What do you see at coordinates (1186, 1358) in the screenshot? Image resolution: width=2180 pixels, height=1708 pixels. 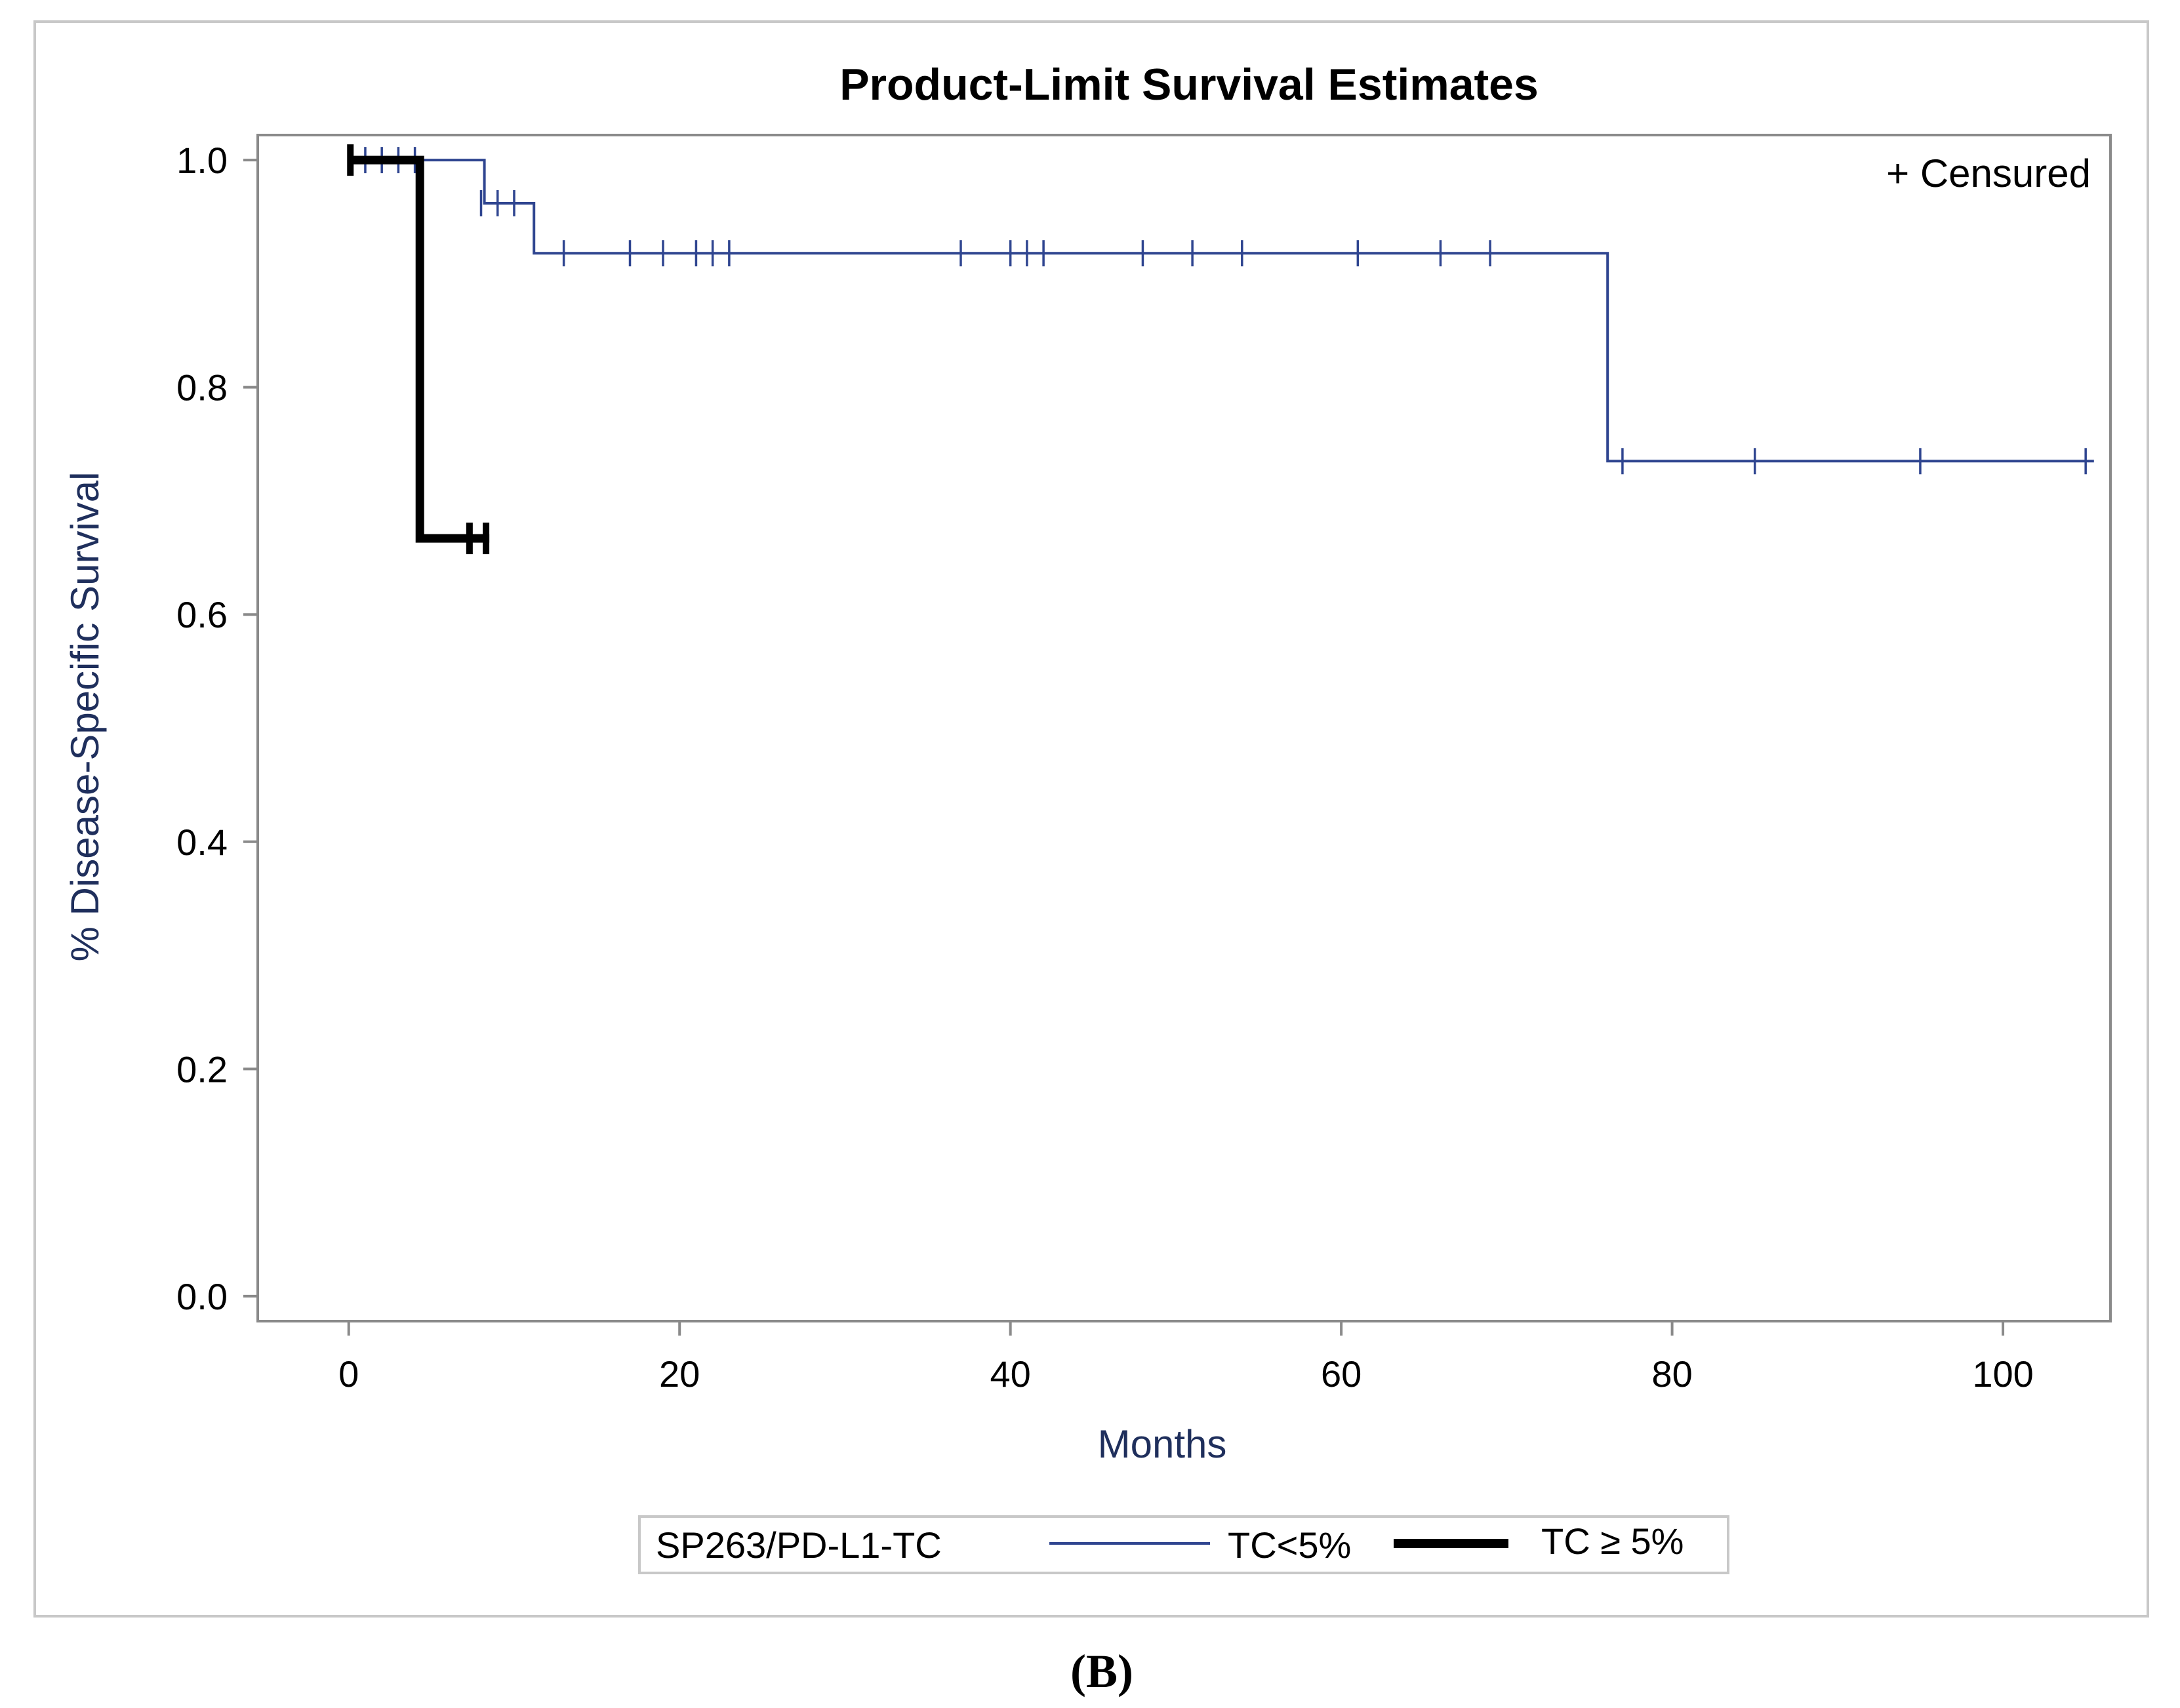 I see `x-axis: 0 20 40 60 80 100` at bounding box center [1186, 1358].